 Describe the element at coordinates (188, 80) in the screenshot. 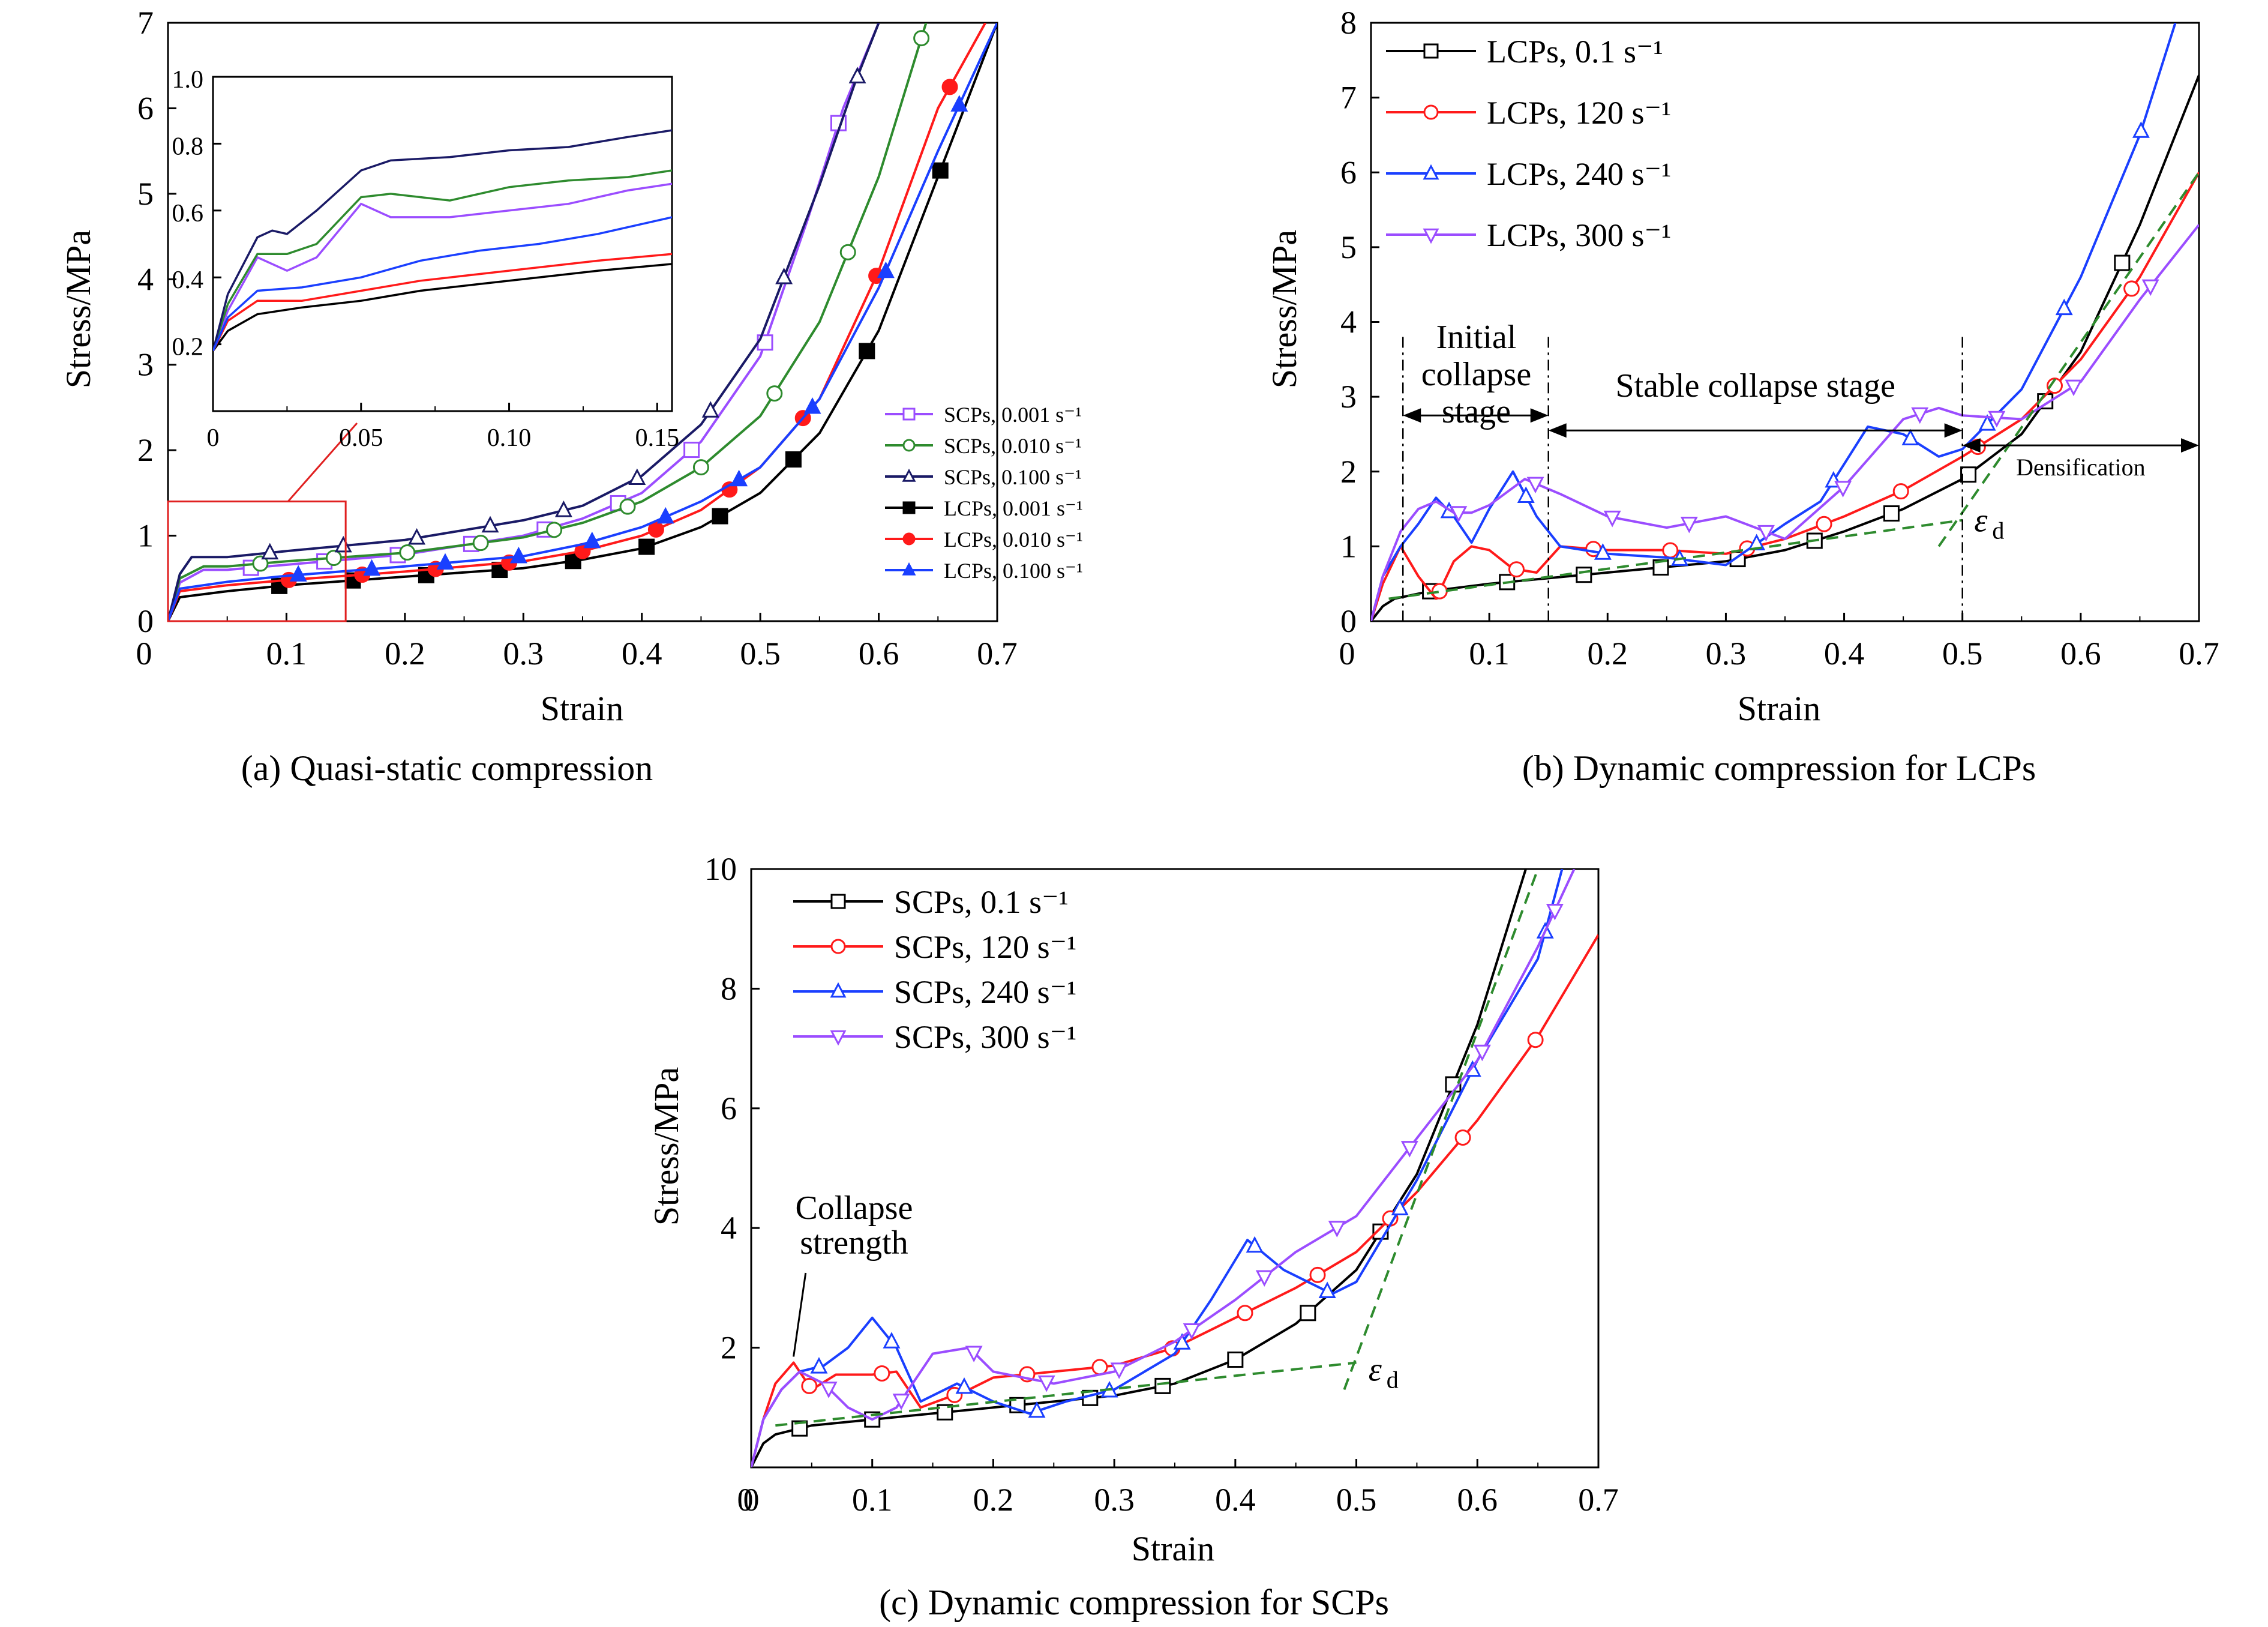

I see `y-tick-label: 1.0` at that location.